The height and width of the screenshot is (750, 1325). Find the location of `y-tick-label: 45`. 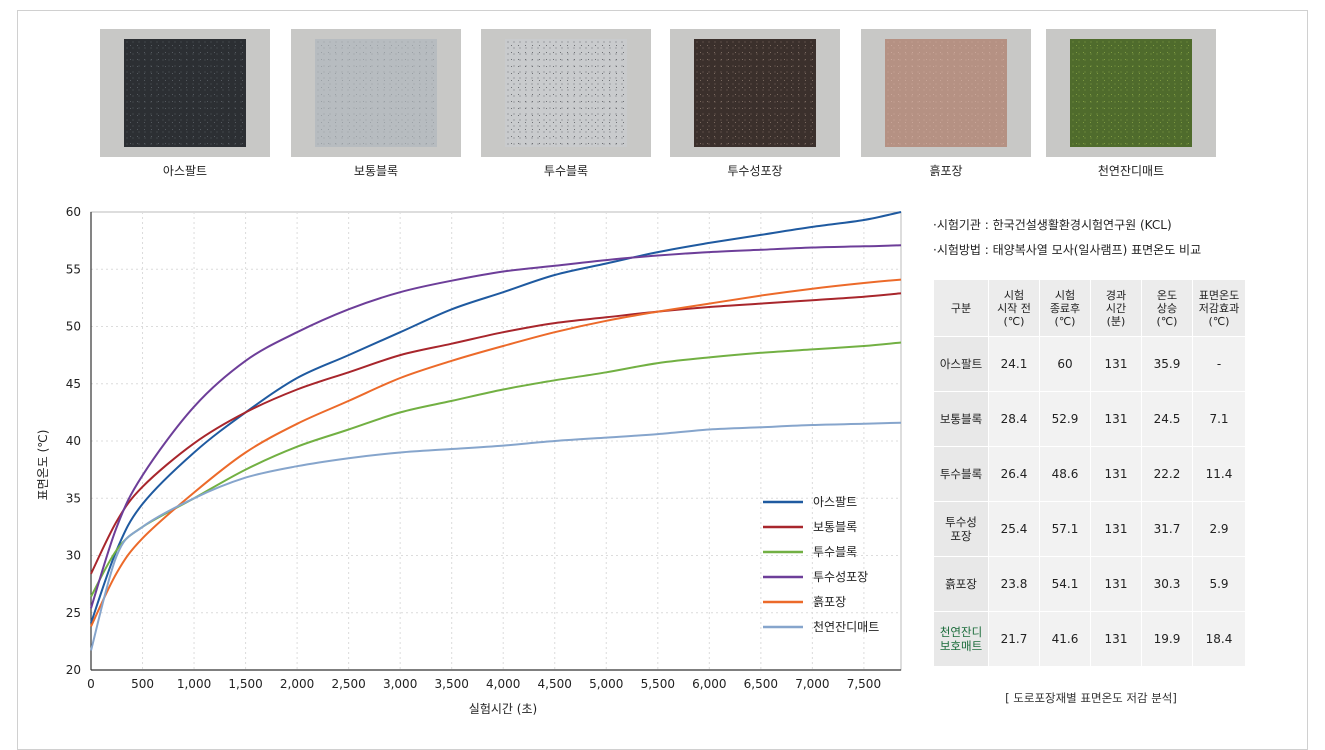

y-tick-label: 45 is located at coordinates (73, 384).